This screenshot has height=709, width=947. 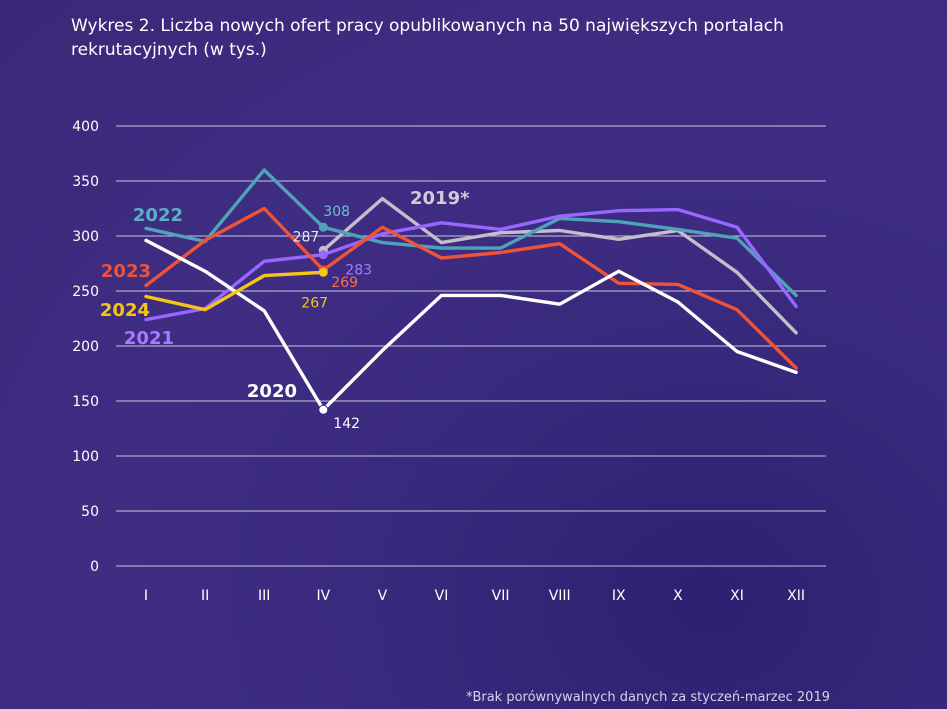 I want to click on y-tick-label: 250, so click(x=85, y=292).